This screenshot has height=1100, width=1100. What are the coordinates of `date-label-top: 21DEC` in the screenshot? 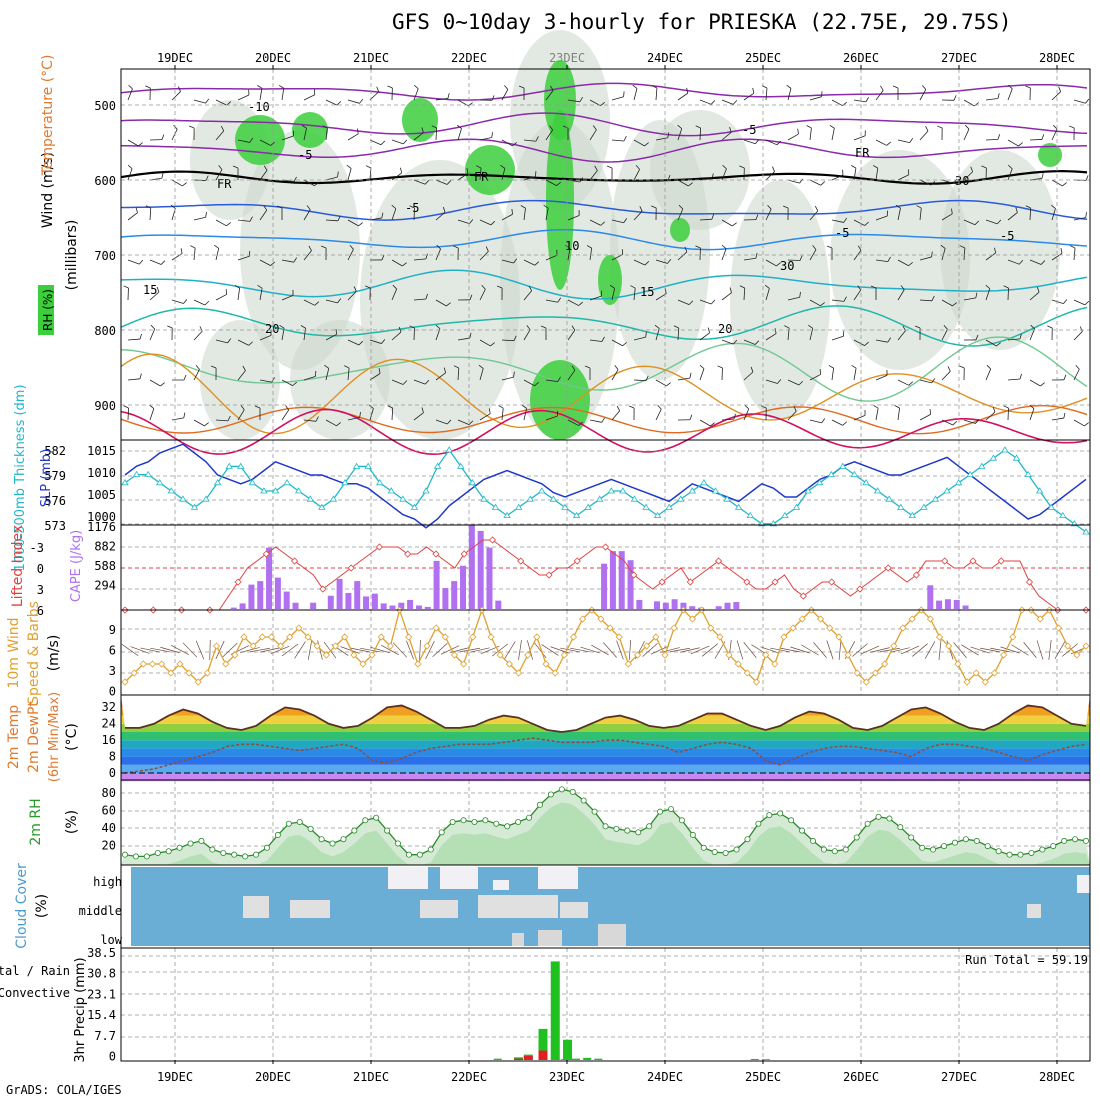 It's located at (371, 58).